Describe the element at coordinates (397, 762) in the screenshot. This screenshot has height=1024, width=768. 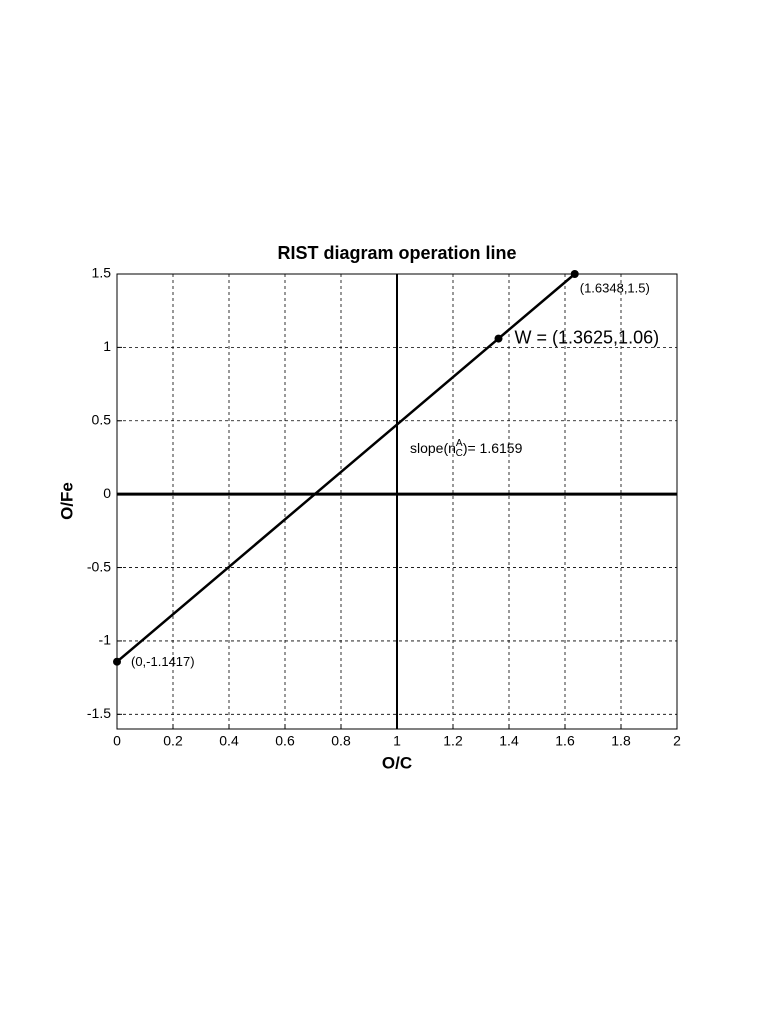
I see `x-axis-label: O/C` at that location.